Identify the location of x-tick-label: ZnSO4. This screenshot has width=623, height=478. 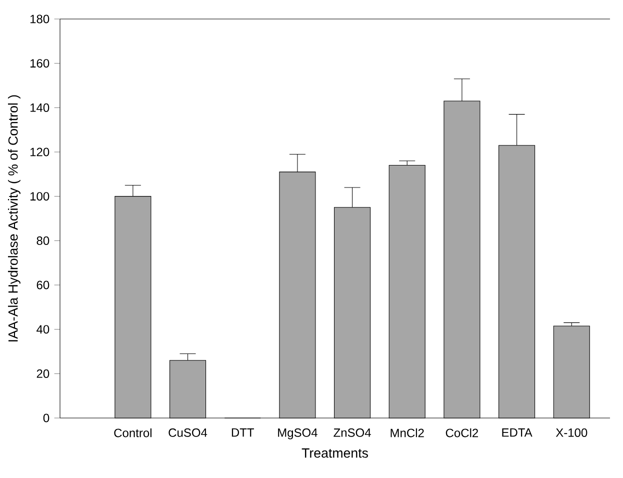
(352, 432).